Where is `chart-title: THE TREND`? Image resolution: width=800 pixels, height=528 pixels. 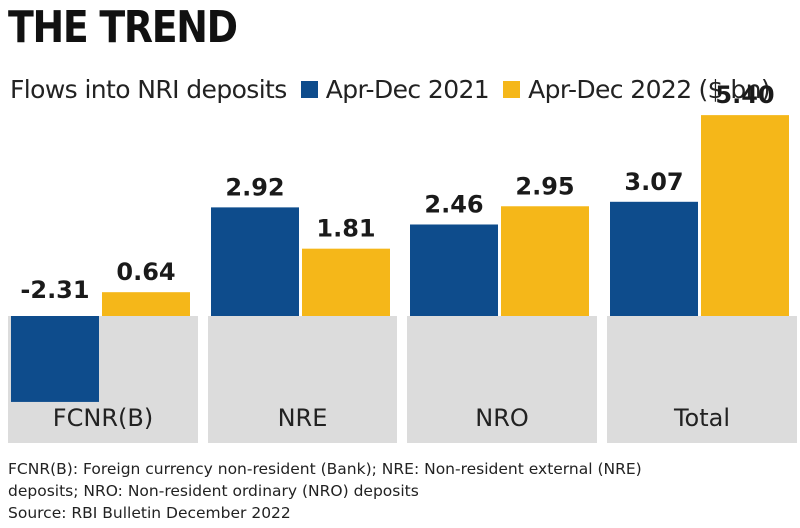
chart-title: THE TREND is located at coordinates (123, 27).